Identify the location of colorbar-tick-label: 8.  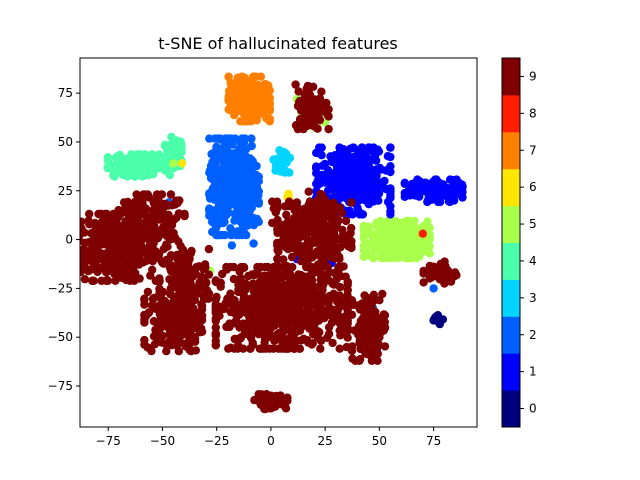
(533, 113).